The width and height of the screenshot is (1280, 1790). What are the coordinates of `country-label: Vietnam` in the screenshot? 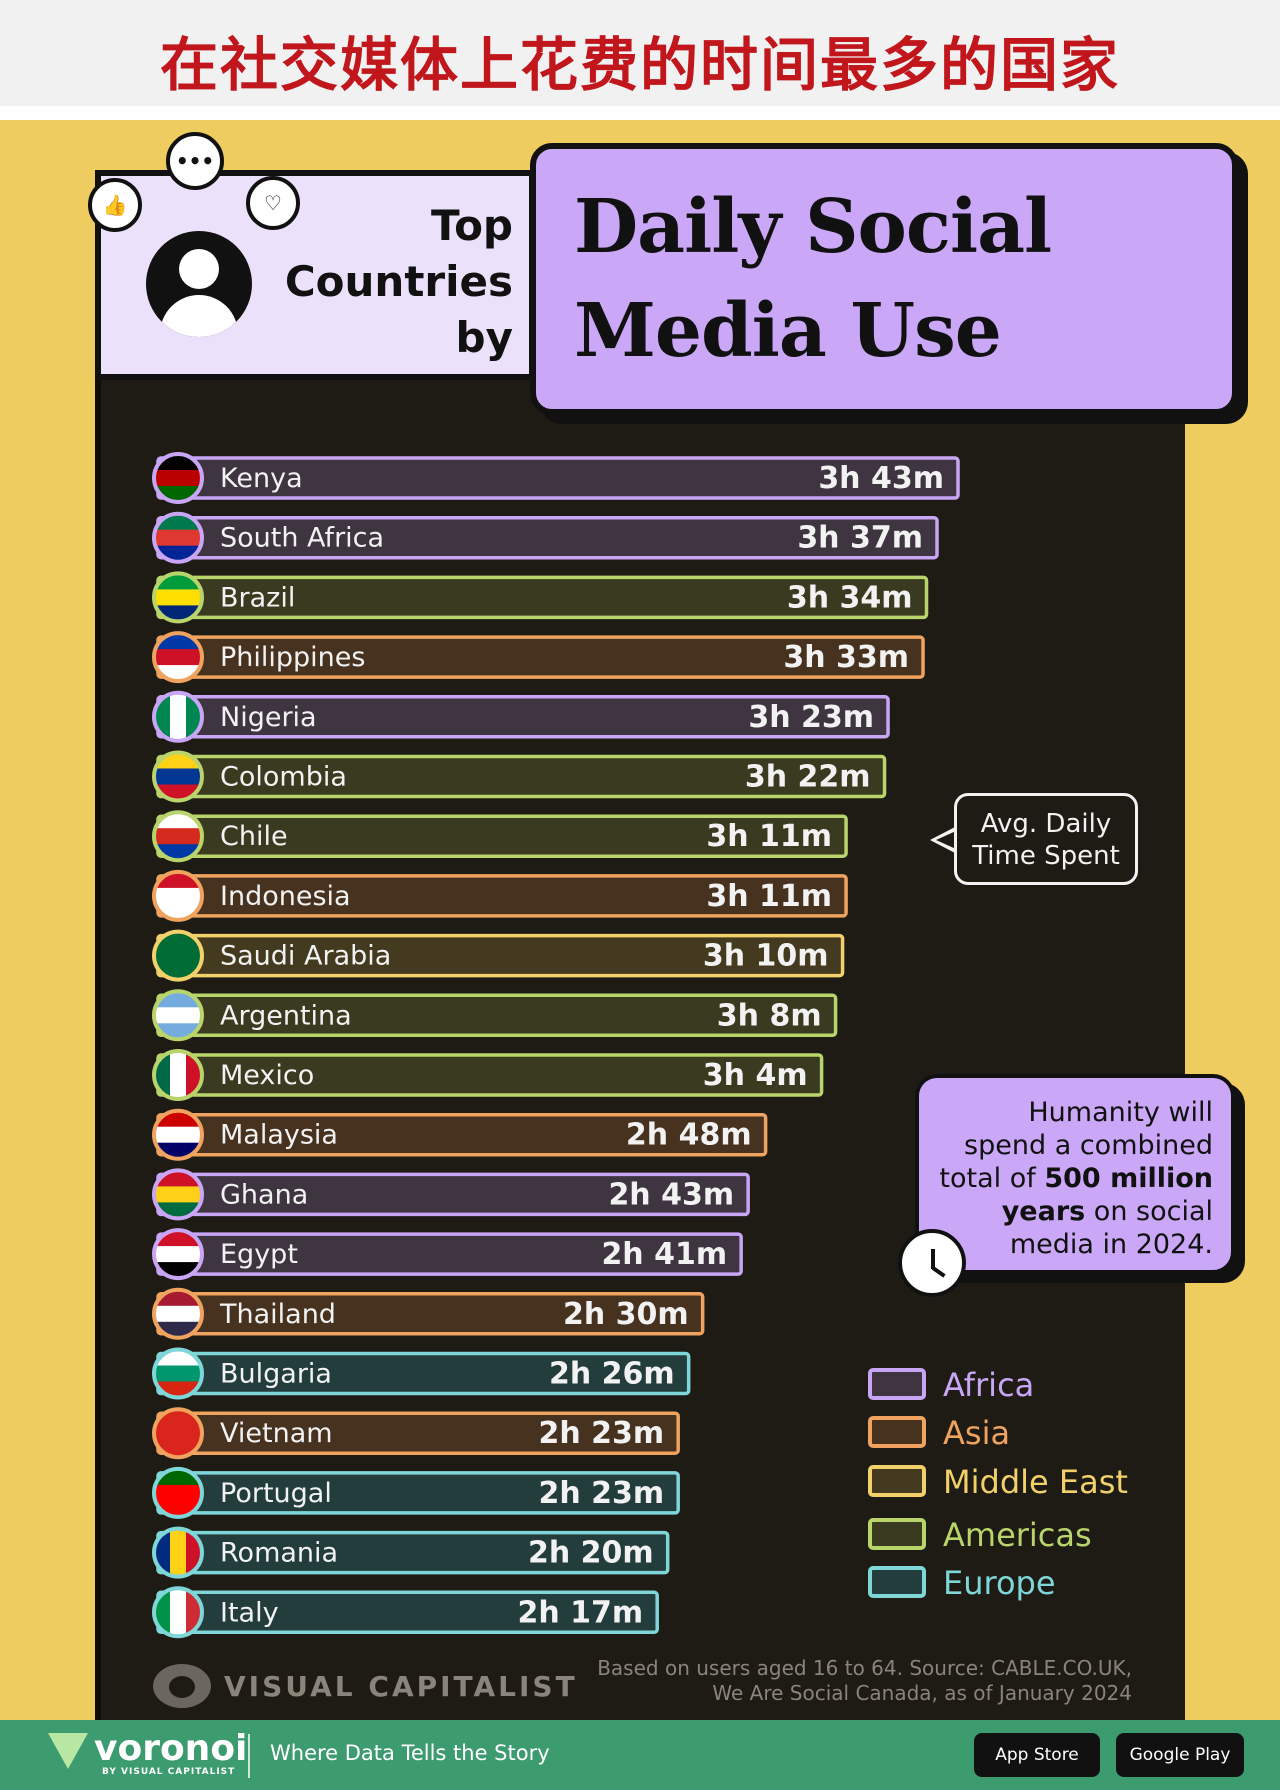 It's located at (276, 1433).